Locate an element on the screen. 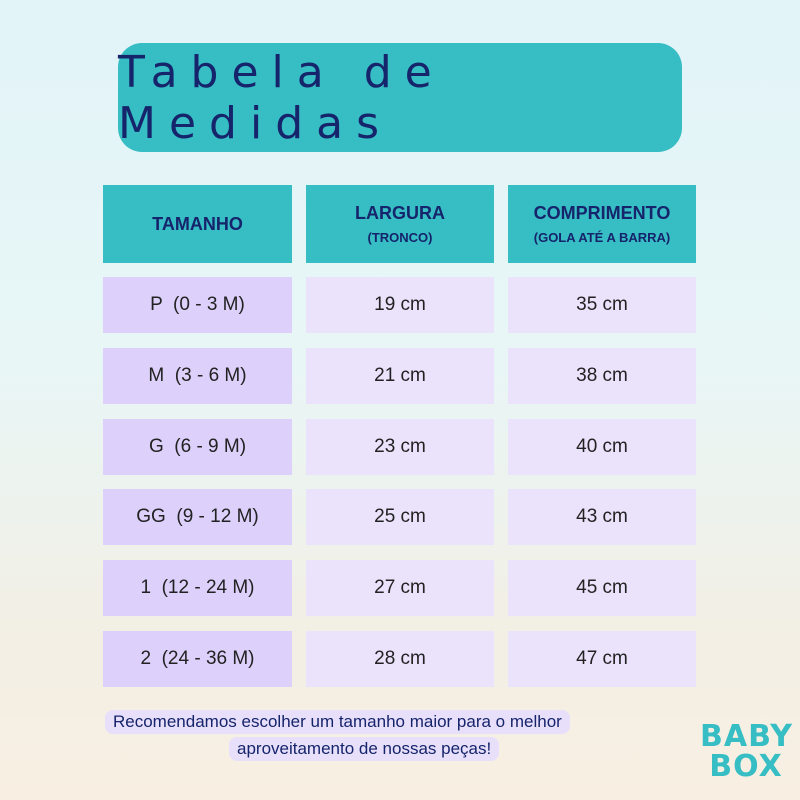 The height and width of the screenshot is (800, 800). header-label: LARGURA is located at coordinates (400, 213).